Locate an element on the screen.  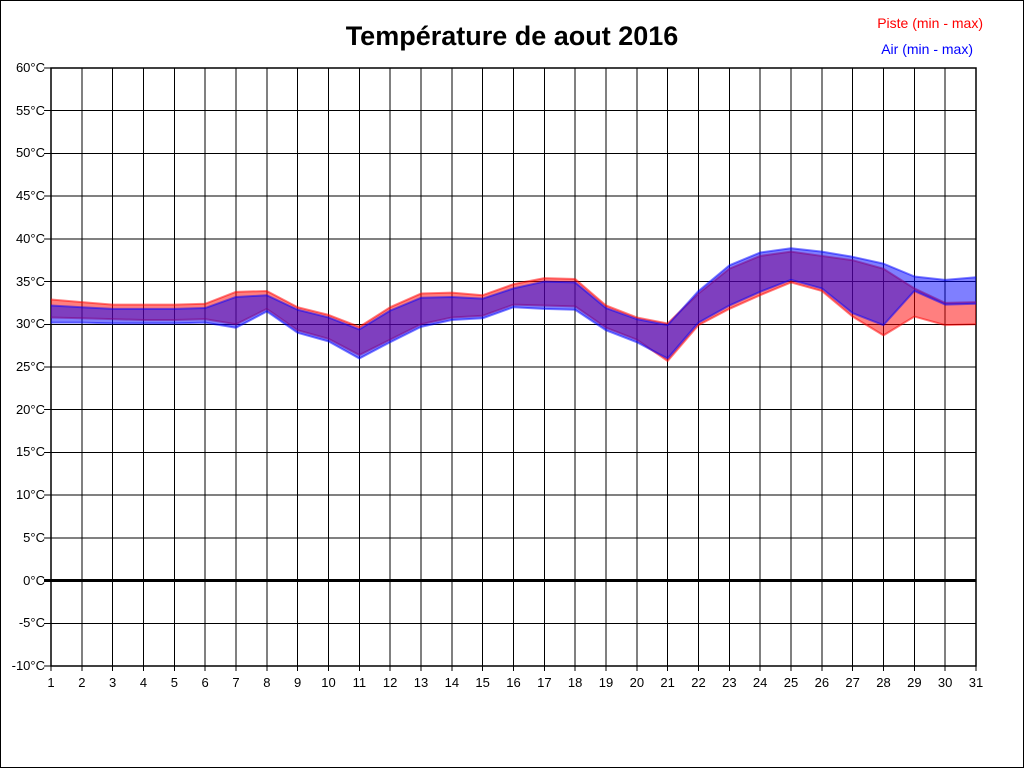
x-tick-label: 21 is located at coordinates (667, 682).